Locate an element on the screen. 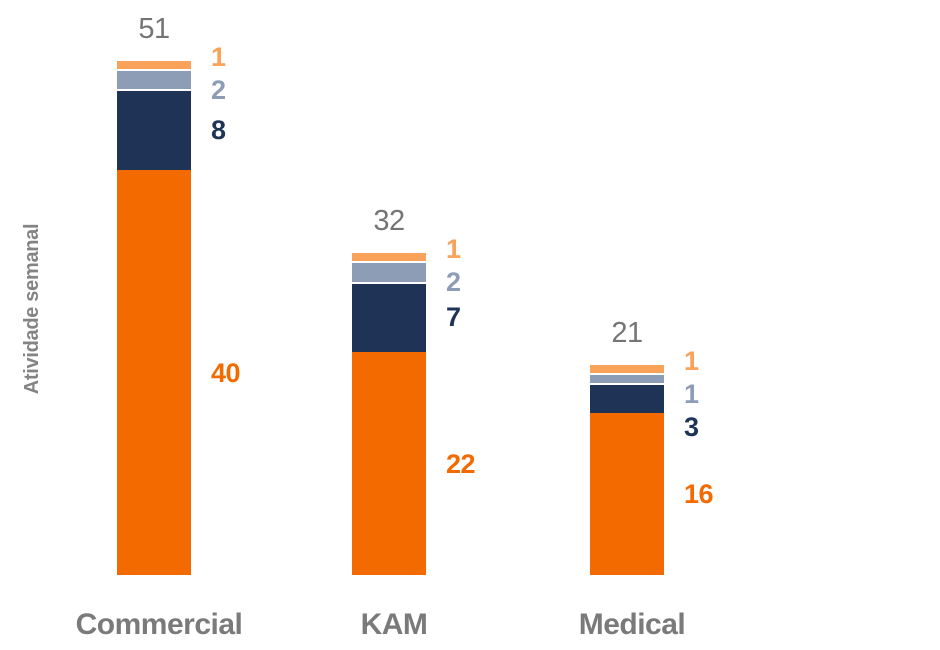 The width and height of the screenshot is (940, 650). segment-value-label: 22 is located at coordinates (461, 463).